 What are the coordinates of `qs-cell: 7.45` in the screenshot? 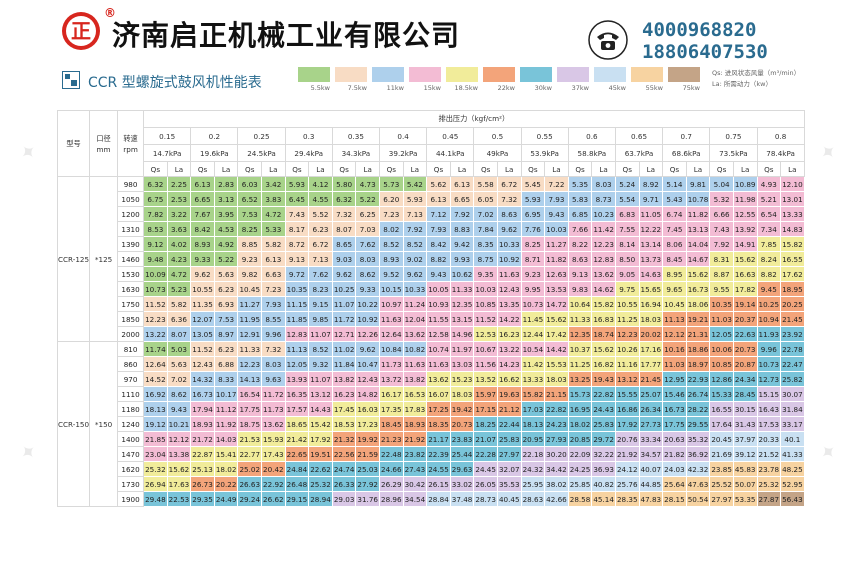 It's located at (674, 229).